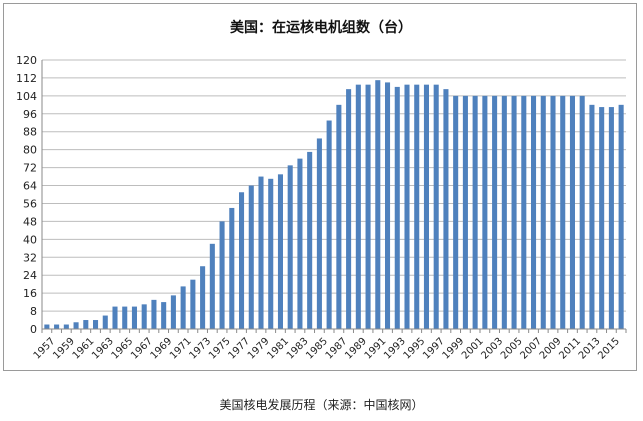 The height and width of the screenshot is (421, 643). What do you see at coordinates (103, 349) in the screenshot?
I see `x-tick-label: 1963` at bounding box center [103, 349].